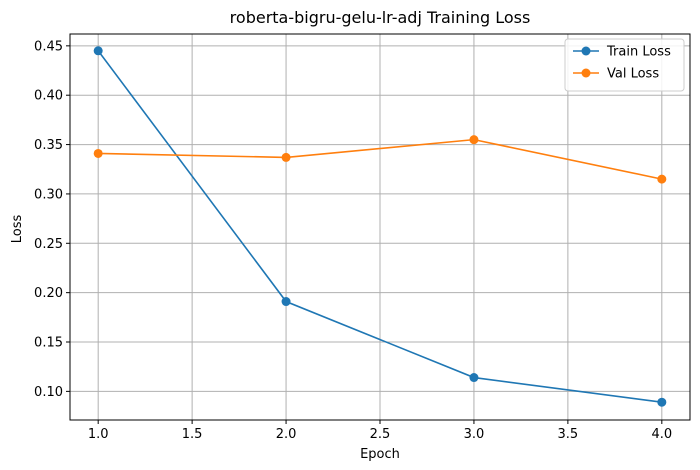 The height and width of the screenshot is (470, 700). What do you see at coordinates (638, 52) in the screenshot?
I see `train-loss-legend-label: Train Loss` at bounding box center [638, 52].